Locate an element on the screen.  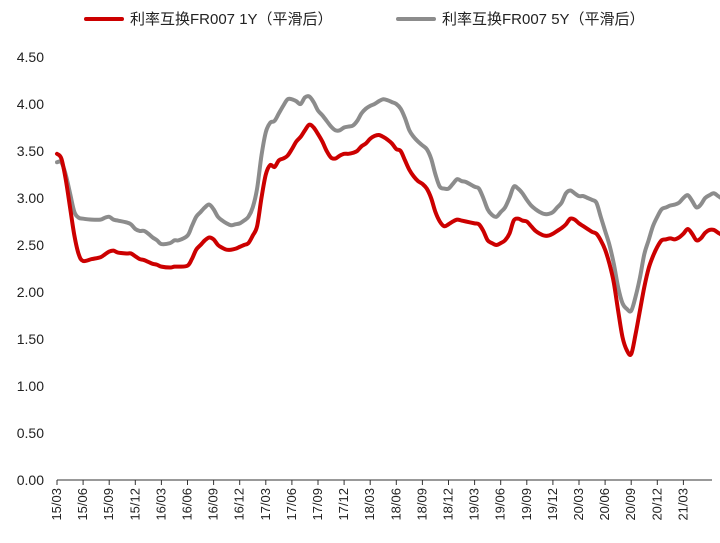
x-tick-label: 16/12 is located at coordinates (239, 504).